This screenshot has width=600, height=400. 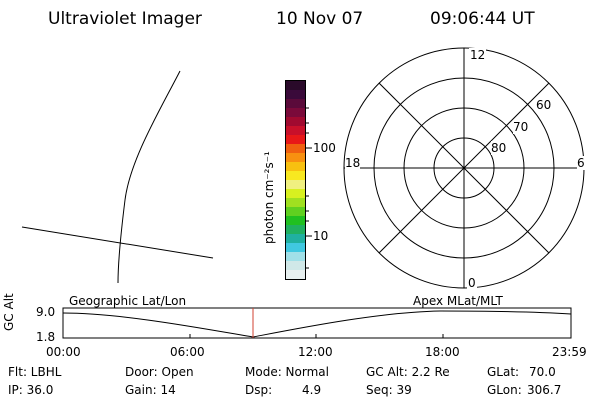 I want to click on info-seq: Seq: 39, so click(x=389, y=390).